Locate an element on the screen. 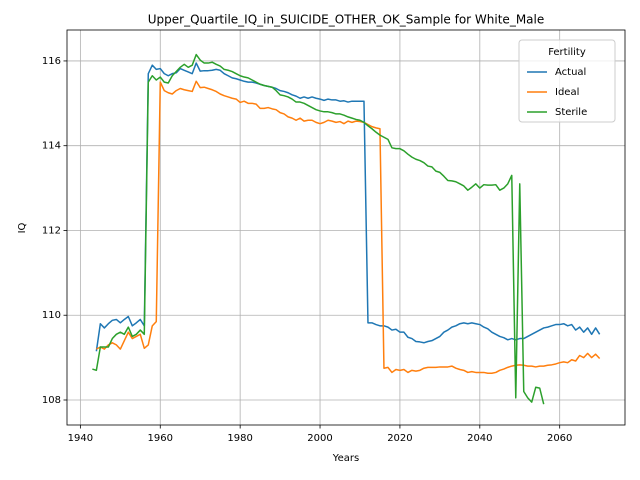 This screenshot has height=480, width=640. x-tick-label: 1960 is located at coordinates (160, 438).